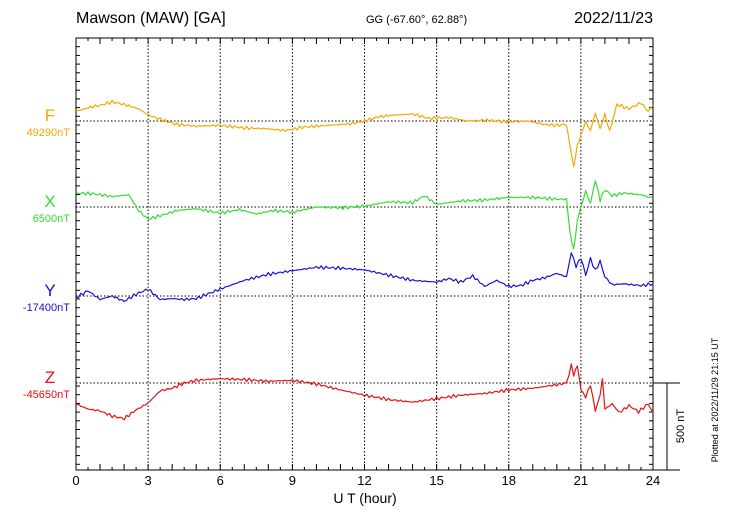 The height and width of the screenshot is (520, 730). I want to click on series-labels: F 49290nT X 6500nT Y -17400nT Z -45650nT, so click(46, 253).